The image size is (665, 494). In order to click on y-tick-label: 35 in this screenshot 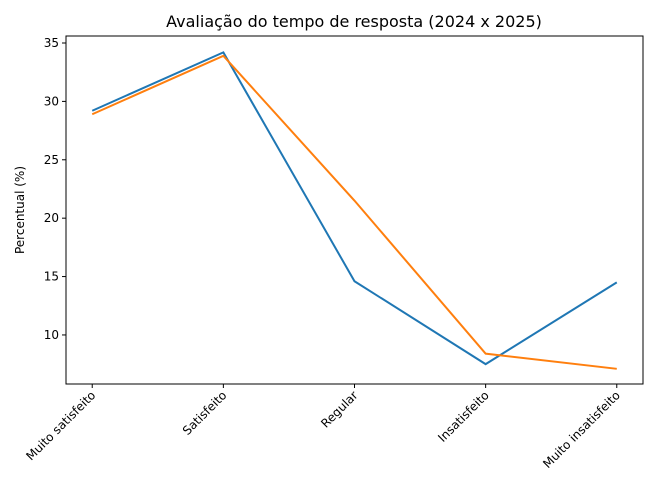, I will do `click(51, 43)`.